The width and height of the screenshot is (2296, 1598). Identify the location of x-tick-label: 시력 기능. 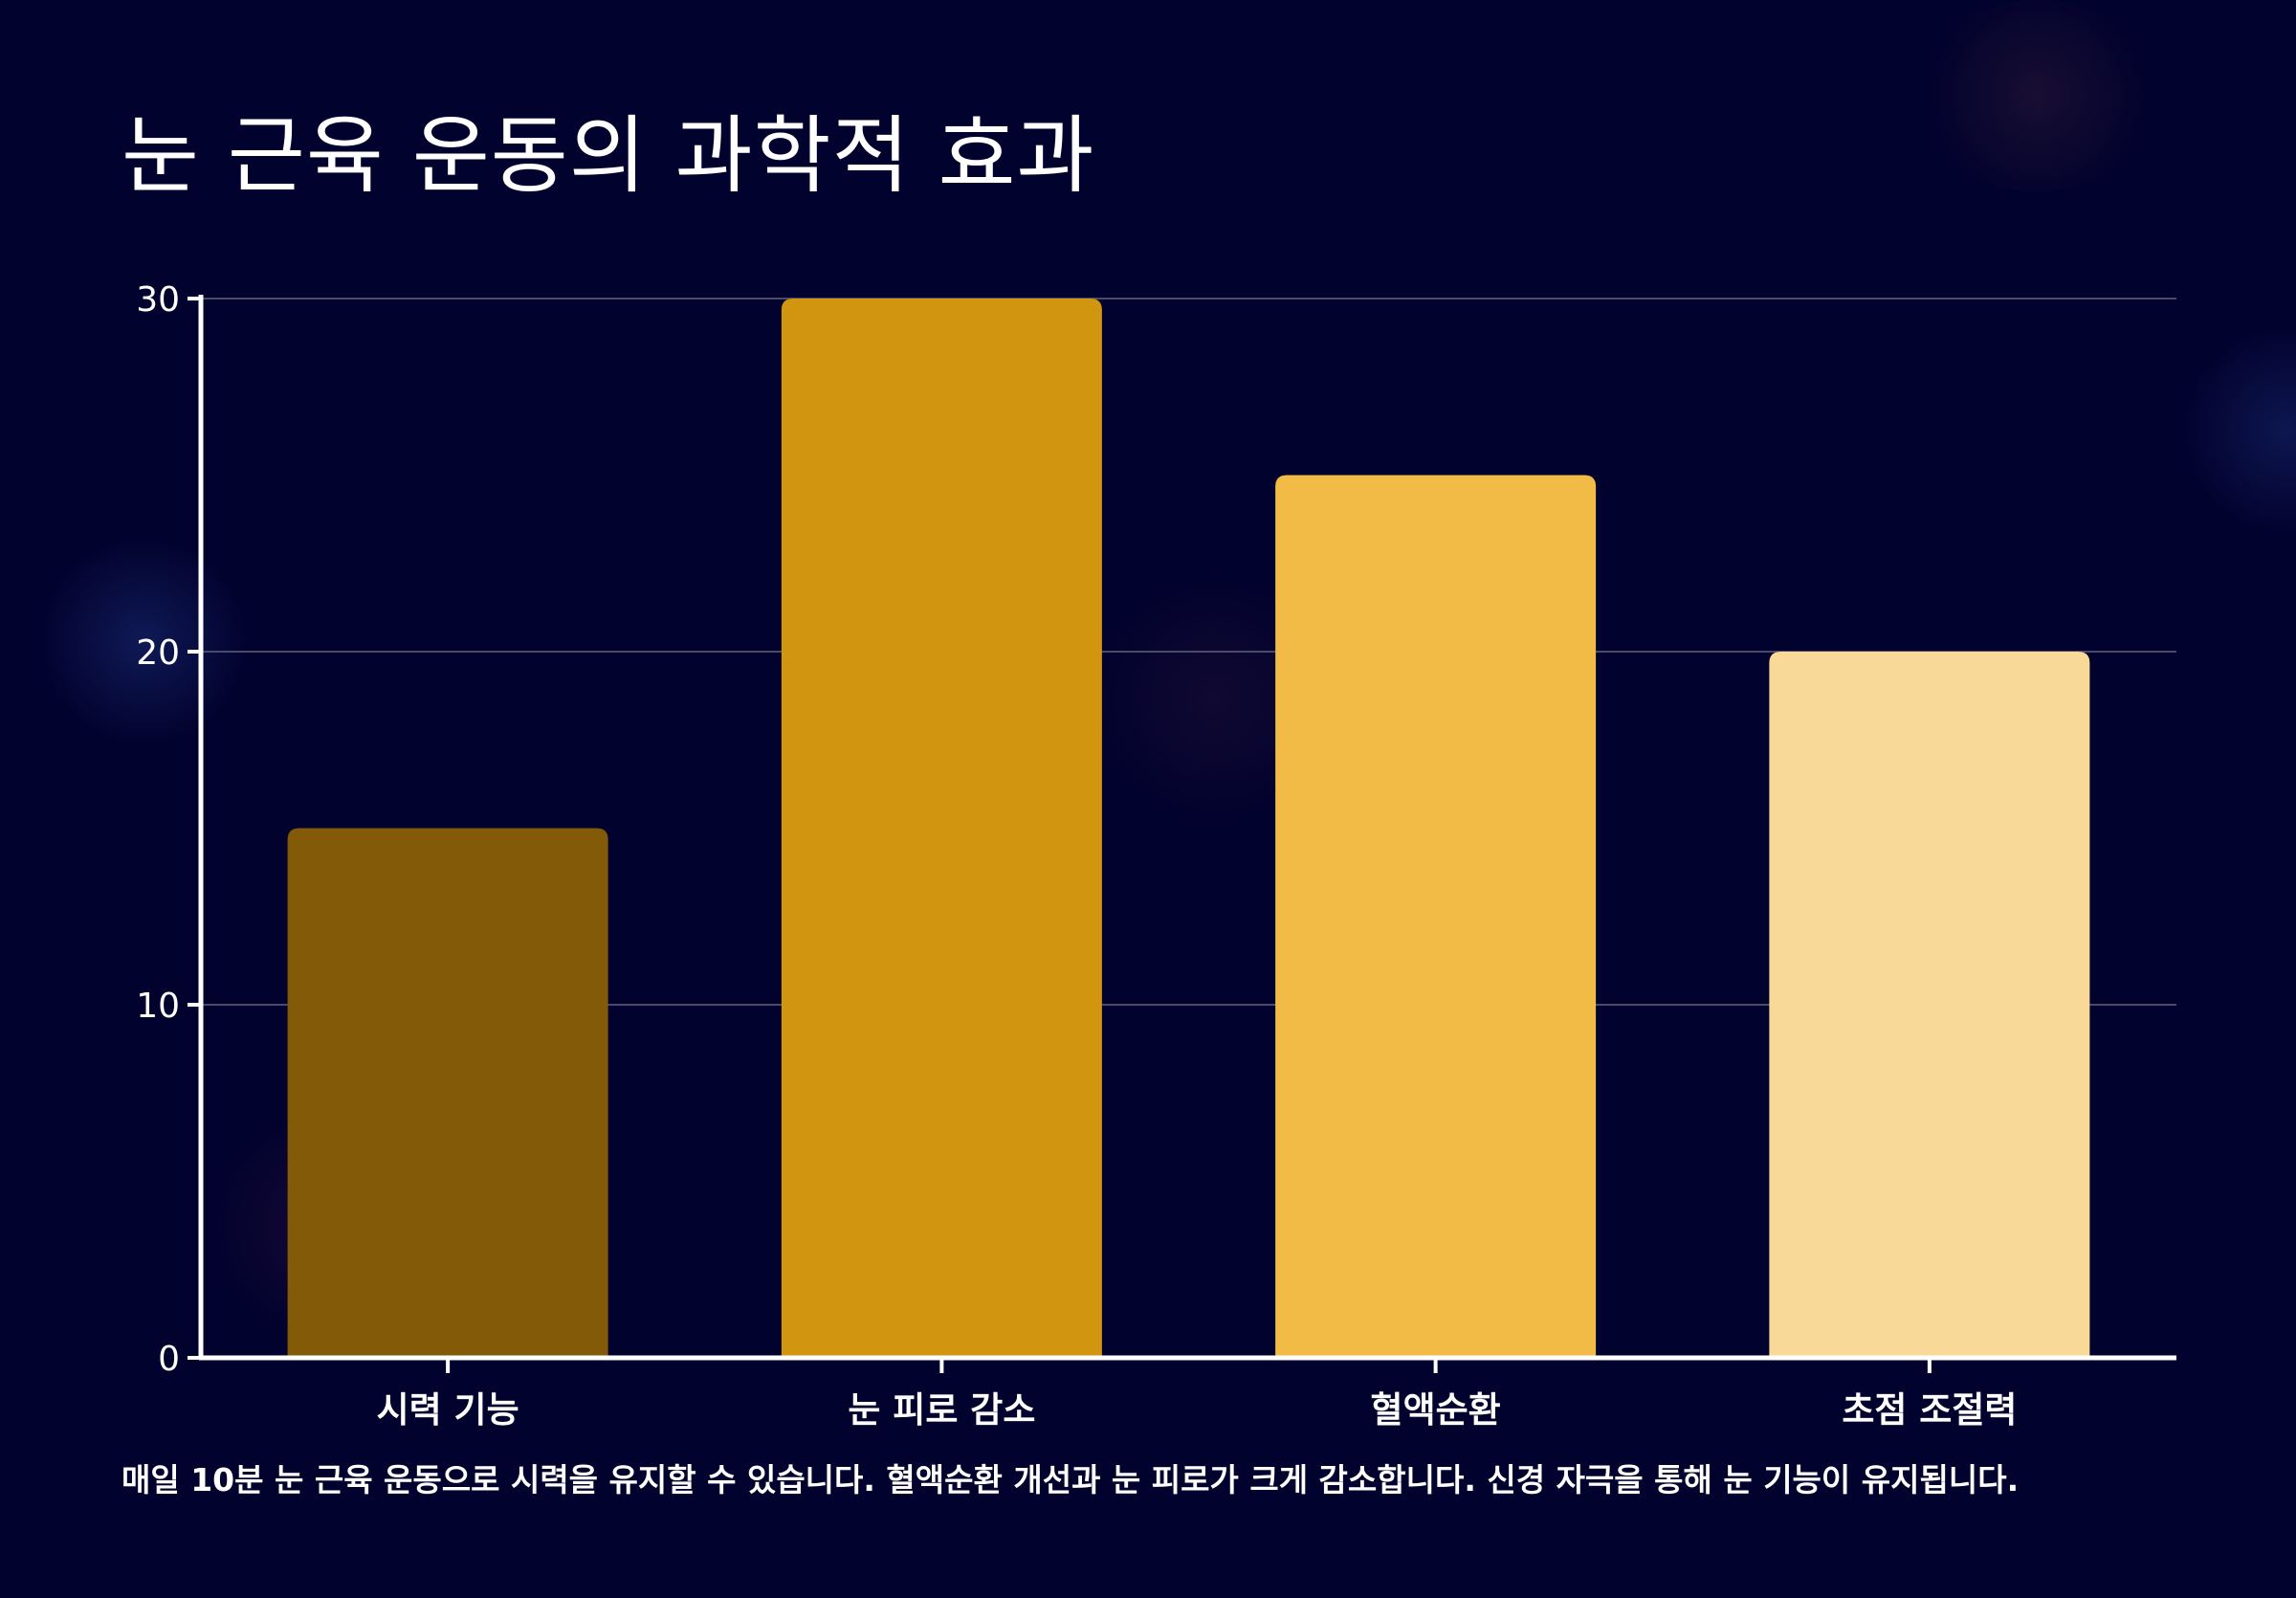
(448, 1410).